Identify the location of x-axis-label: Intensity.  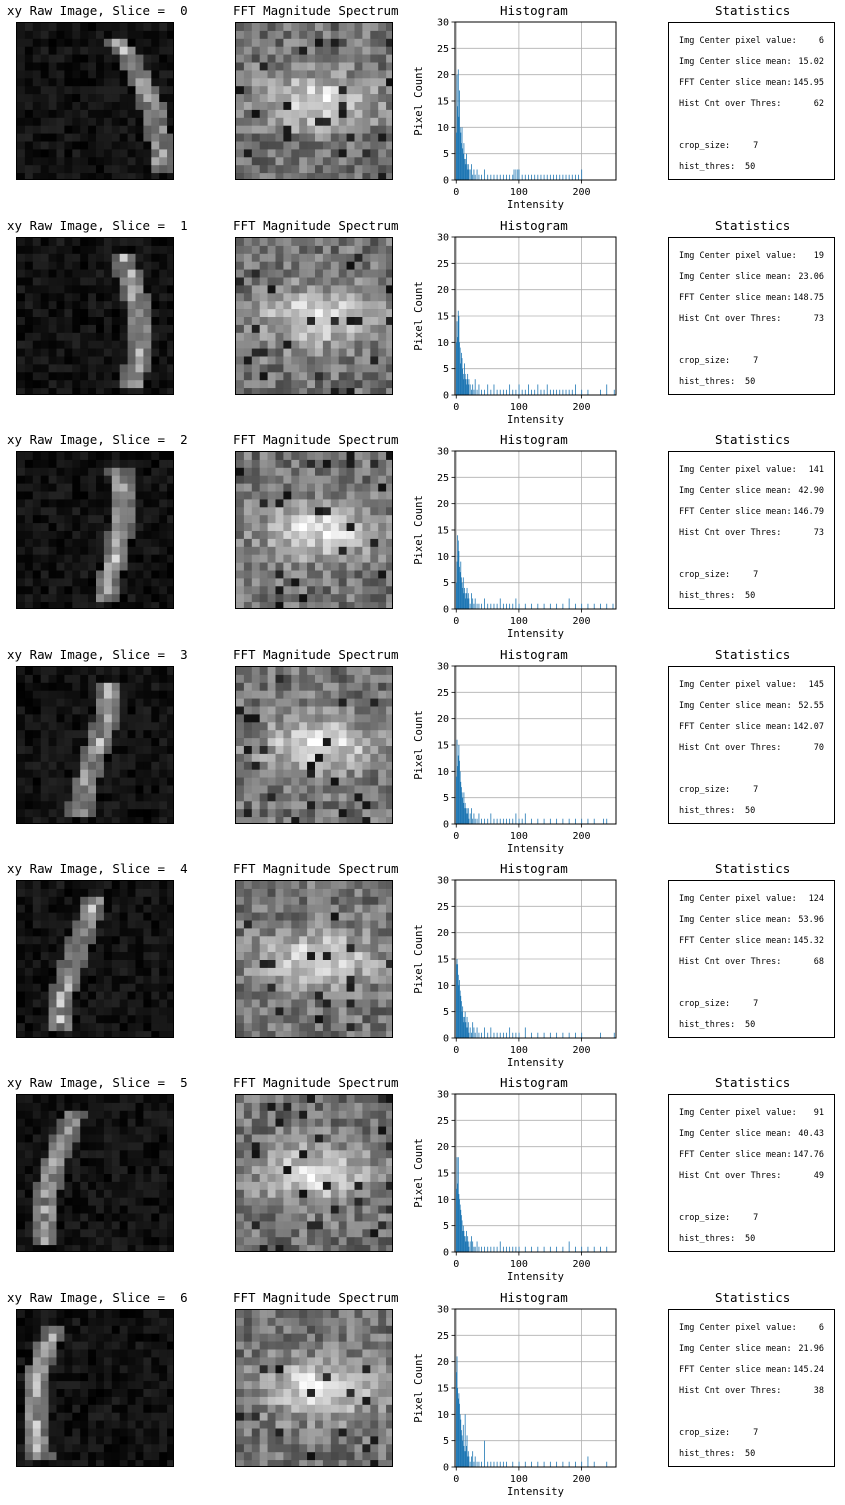
(535, 205).